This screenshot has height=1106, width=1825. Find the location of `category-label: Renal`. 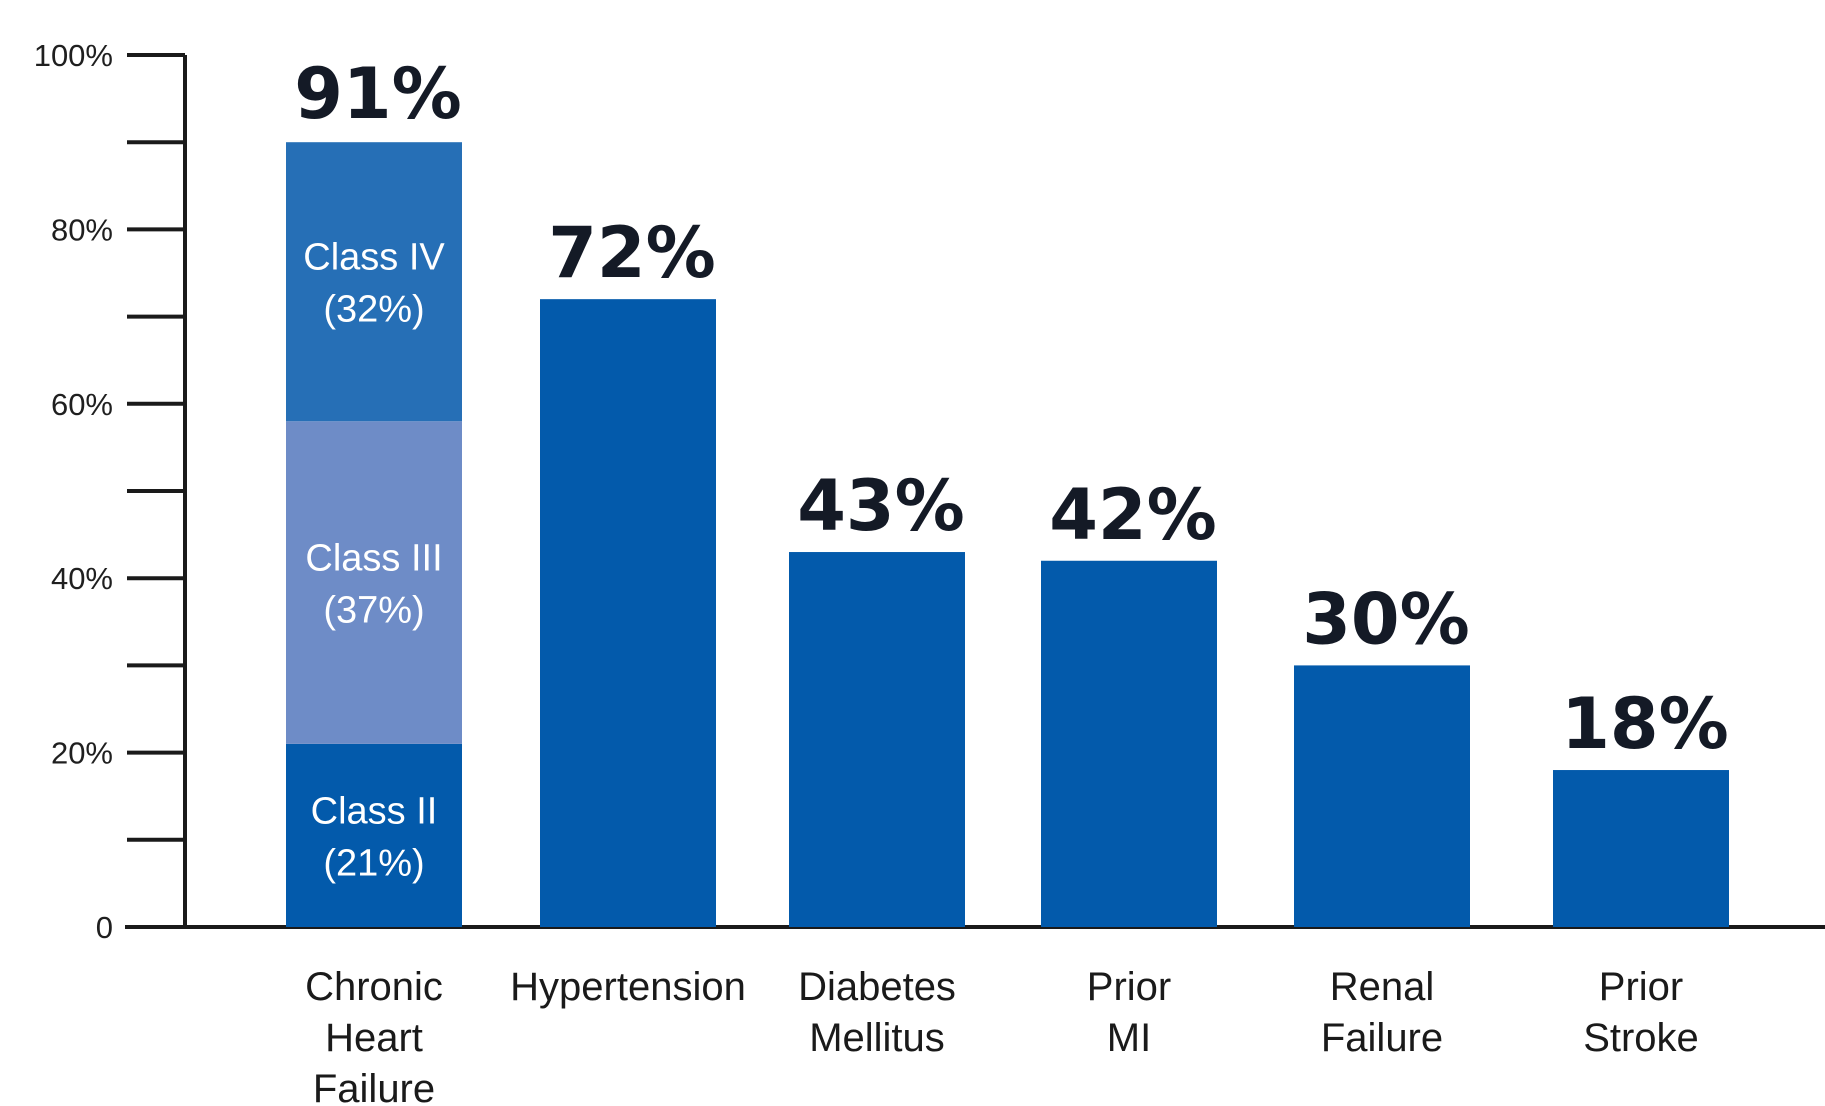

category-label: Renal is located at coordinates (1382, 987).